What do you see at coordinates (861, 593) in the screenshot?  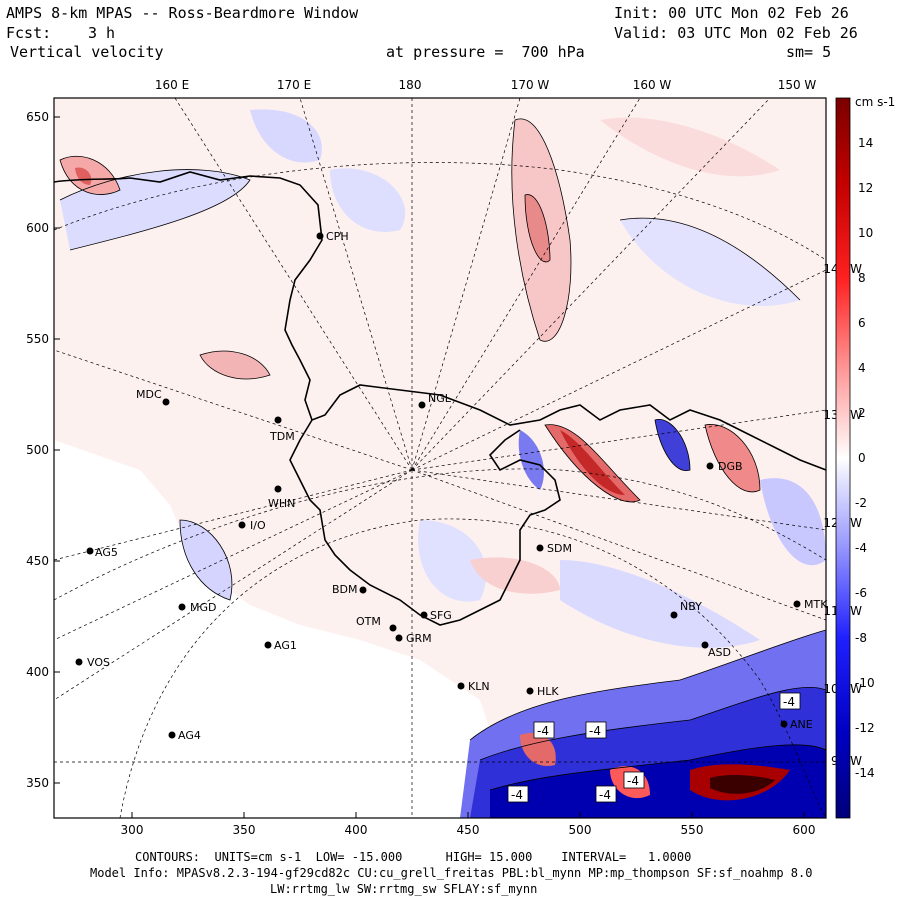 I see `colorbar-tick: -6` at bounding box center [861, 593].